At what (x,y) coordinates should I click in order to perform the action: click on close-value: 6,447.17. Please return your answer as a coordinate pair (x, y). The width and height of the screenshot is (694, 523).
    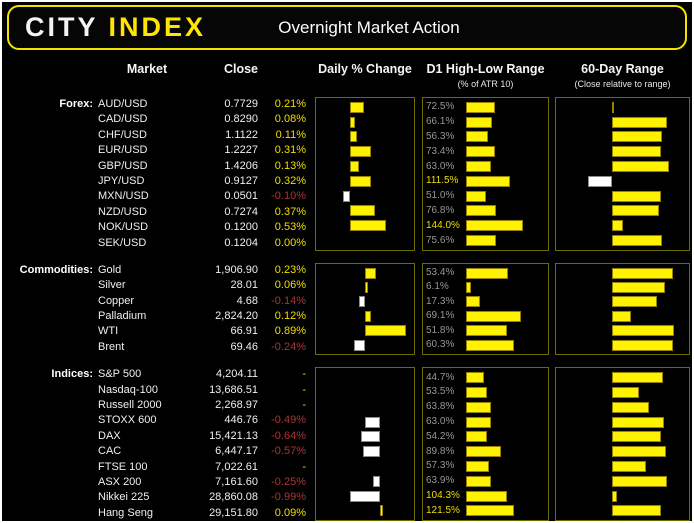
    Looking at the image, I should click on (236, 451).